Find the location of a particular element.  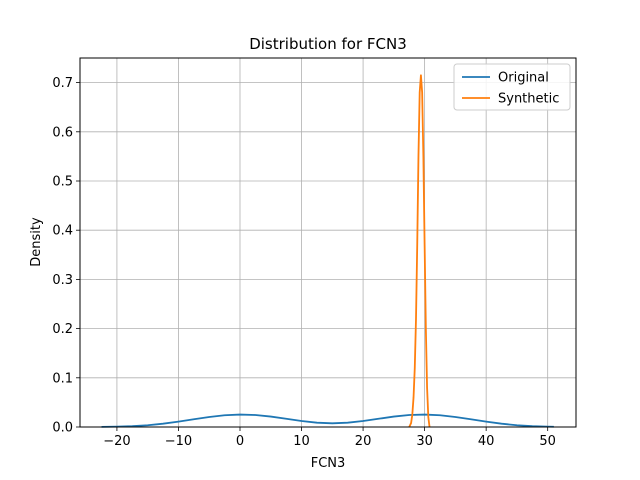

x-tick-label: 0 is located at coordinates (240, 441).